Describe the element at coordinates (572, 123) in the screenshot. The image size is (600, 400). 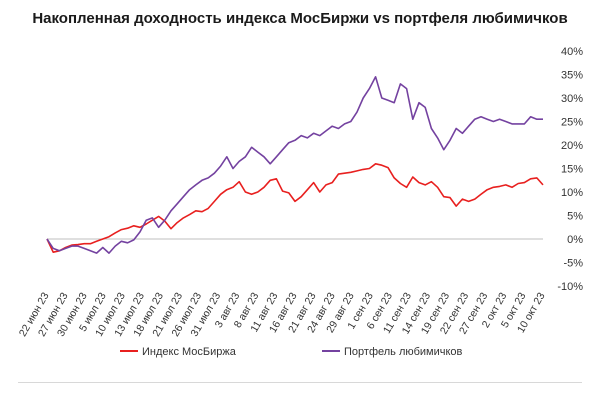
I see `y-tick-label: 25%` at that location.